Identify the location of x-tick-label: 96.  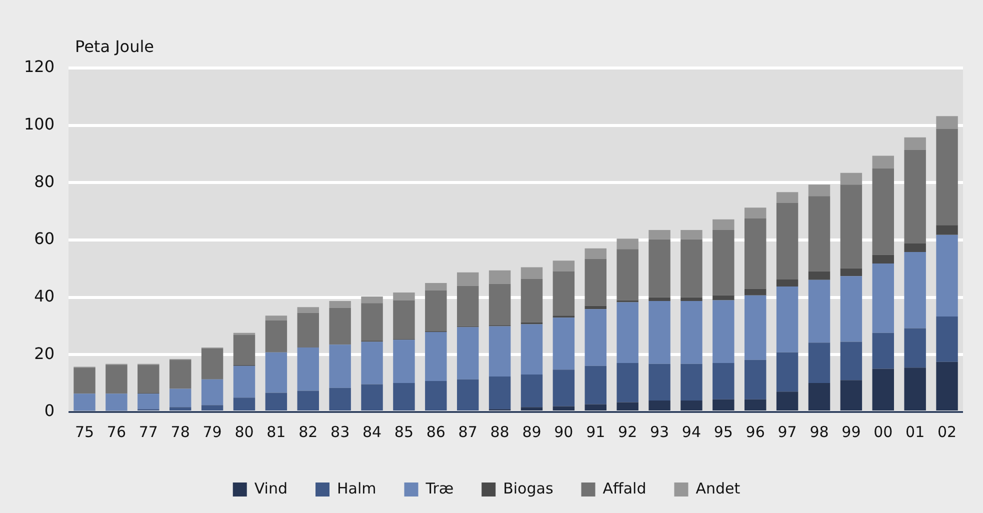
(755, 431).